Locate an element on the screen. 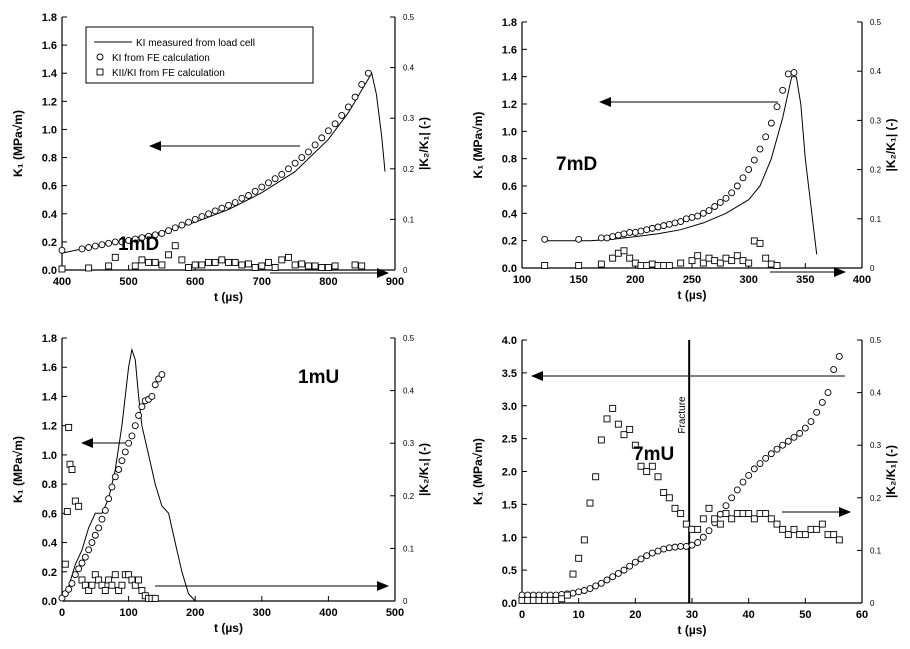  y2-tick-label: 0.5 is located at coordinates (409, 338).